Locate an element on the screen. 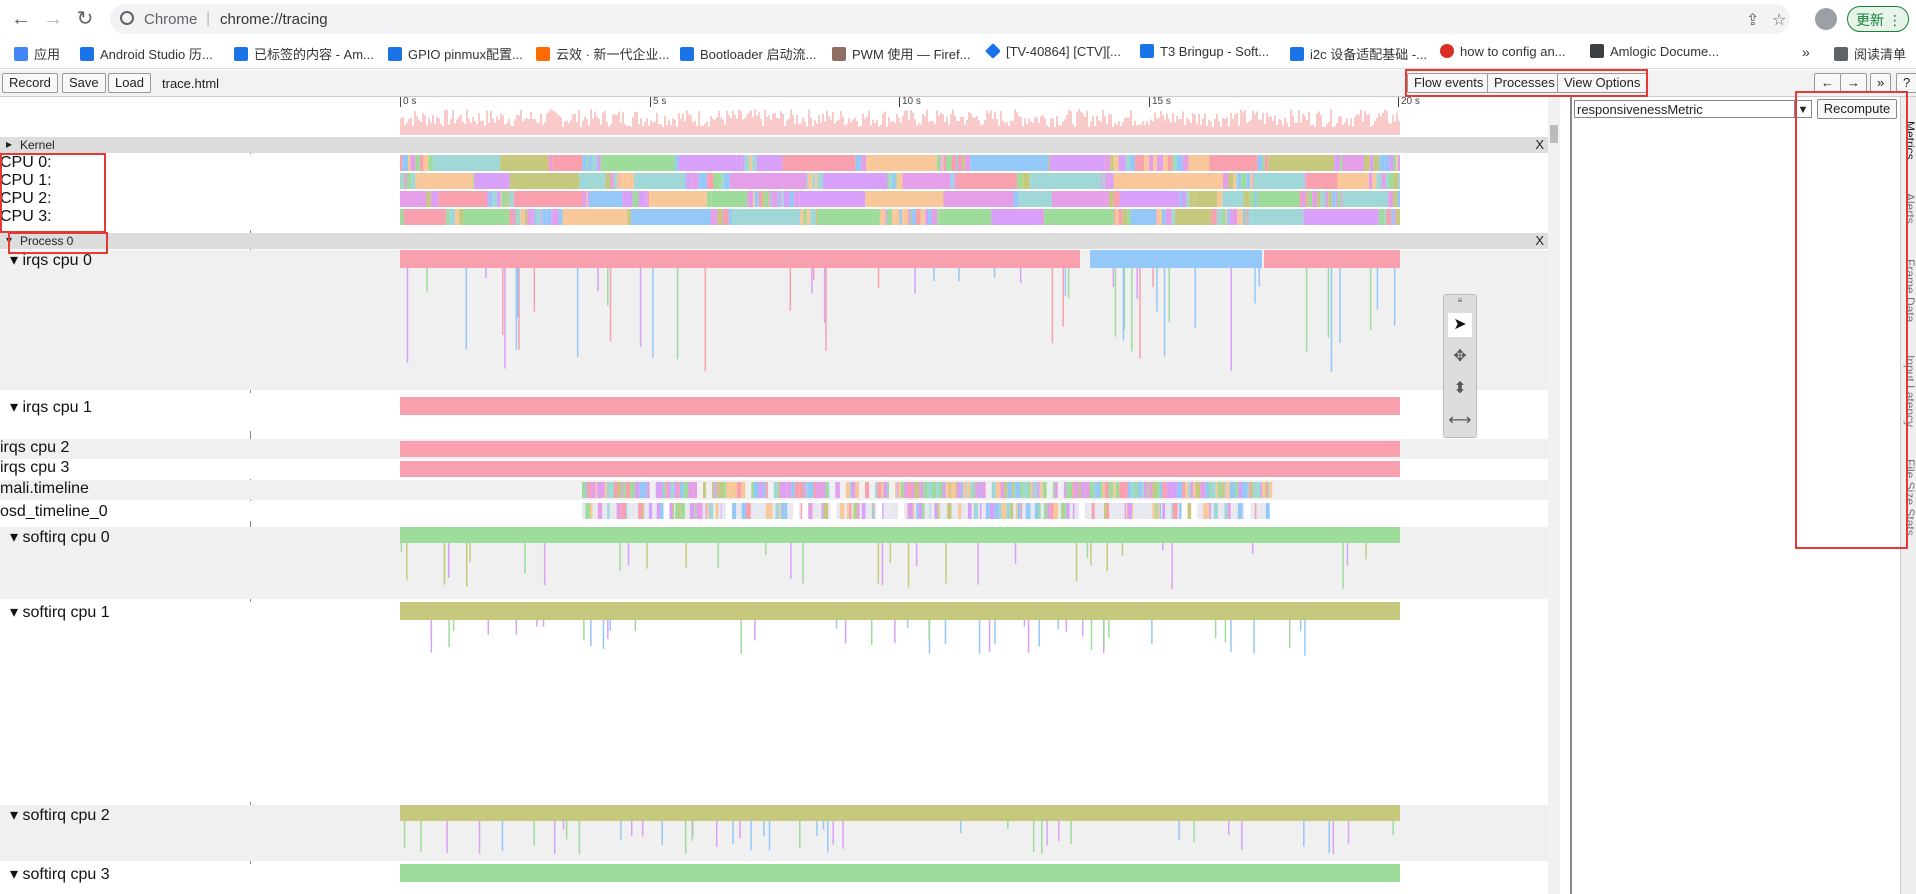  track-softirq-cpu-2: ▾ softirq cpu 2 is located at coordinates (774, 833).